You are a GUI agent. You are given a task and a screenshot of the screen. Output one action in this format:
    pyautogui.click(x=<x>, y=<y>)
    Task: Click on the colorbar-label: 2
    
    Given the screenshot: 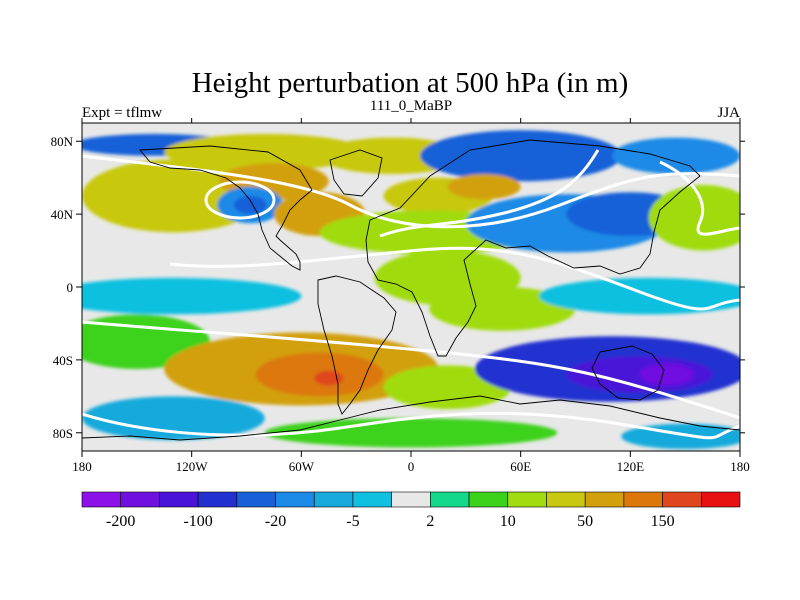 What is the action you would take?
    pyautogui.click(x=430, y=521)
    